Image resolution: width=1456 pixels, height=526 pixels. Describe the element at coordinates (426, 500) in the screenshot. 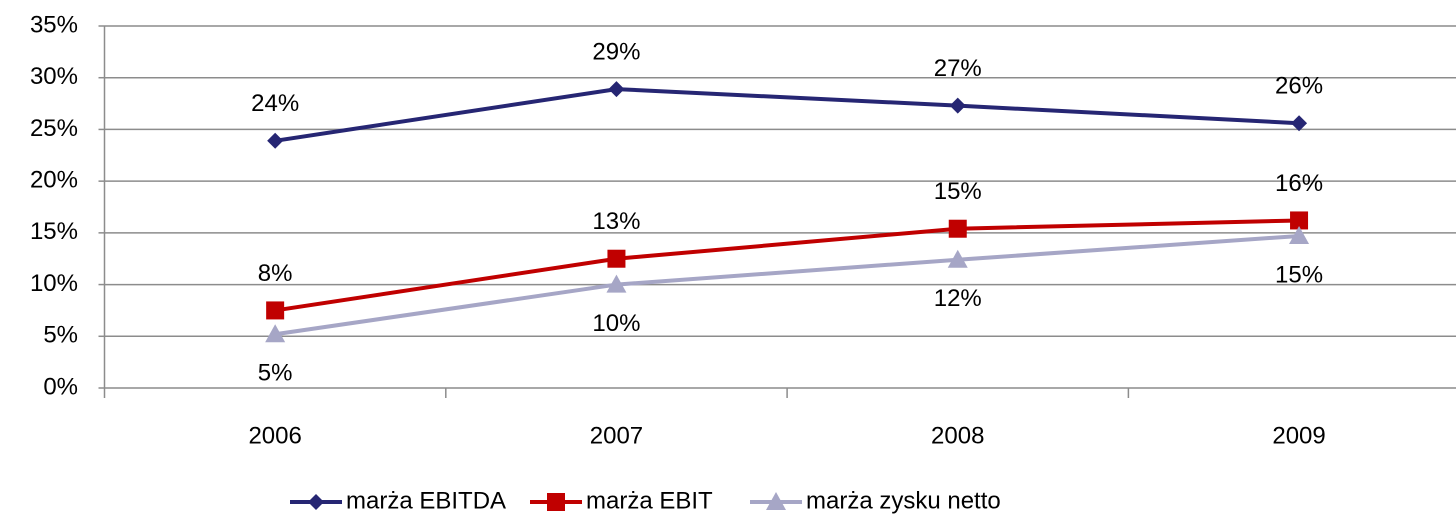

I see `legend-label: marża EBITDA` at that location.